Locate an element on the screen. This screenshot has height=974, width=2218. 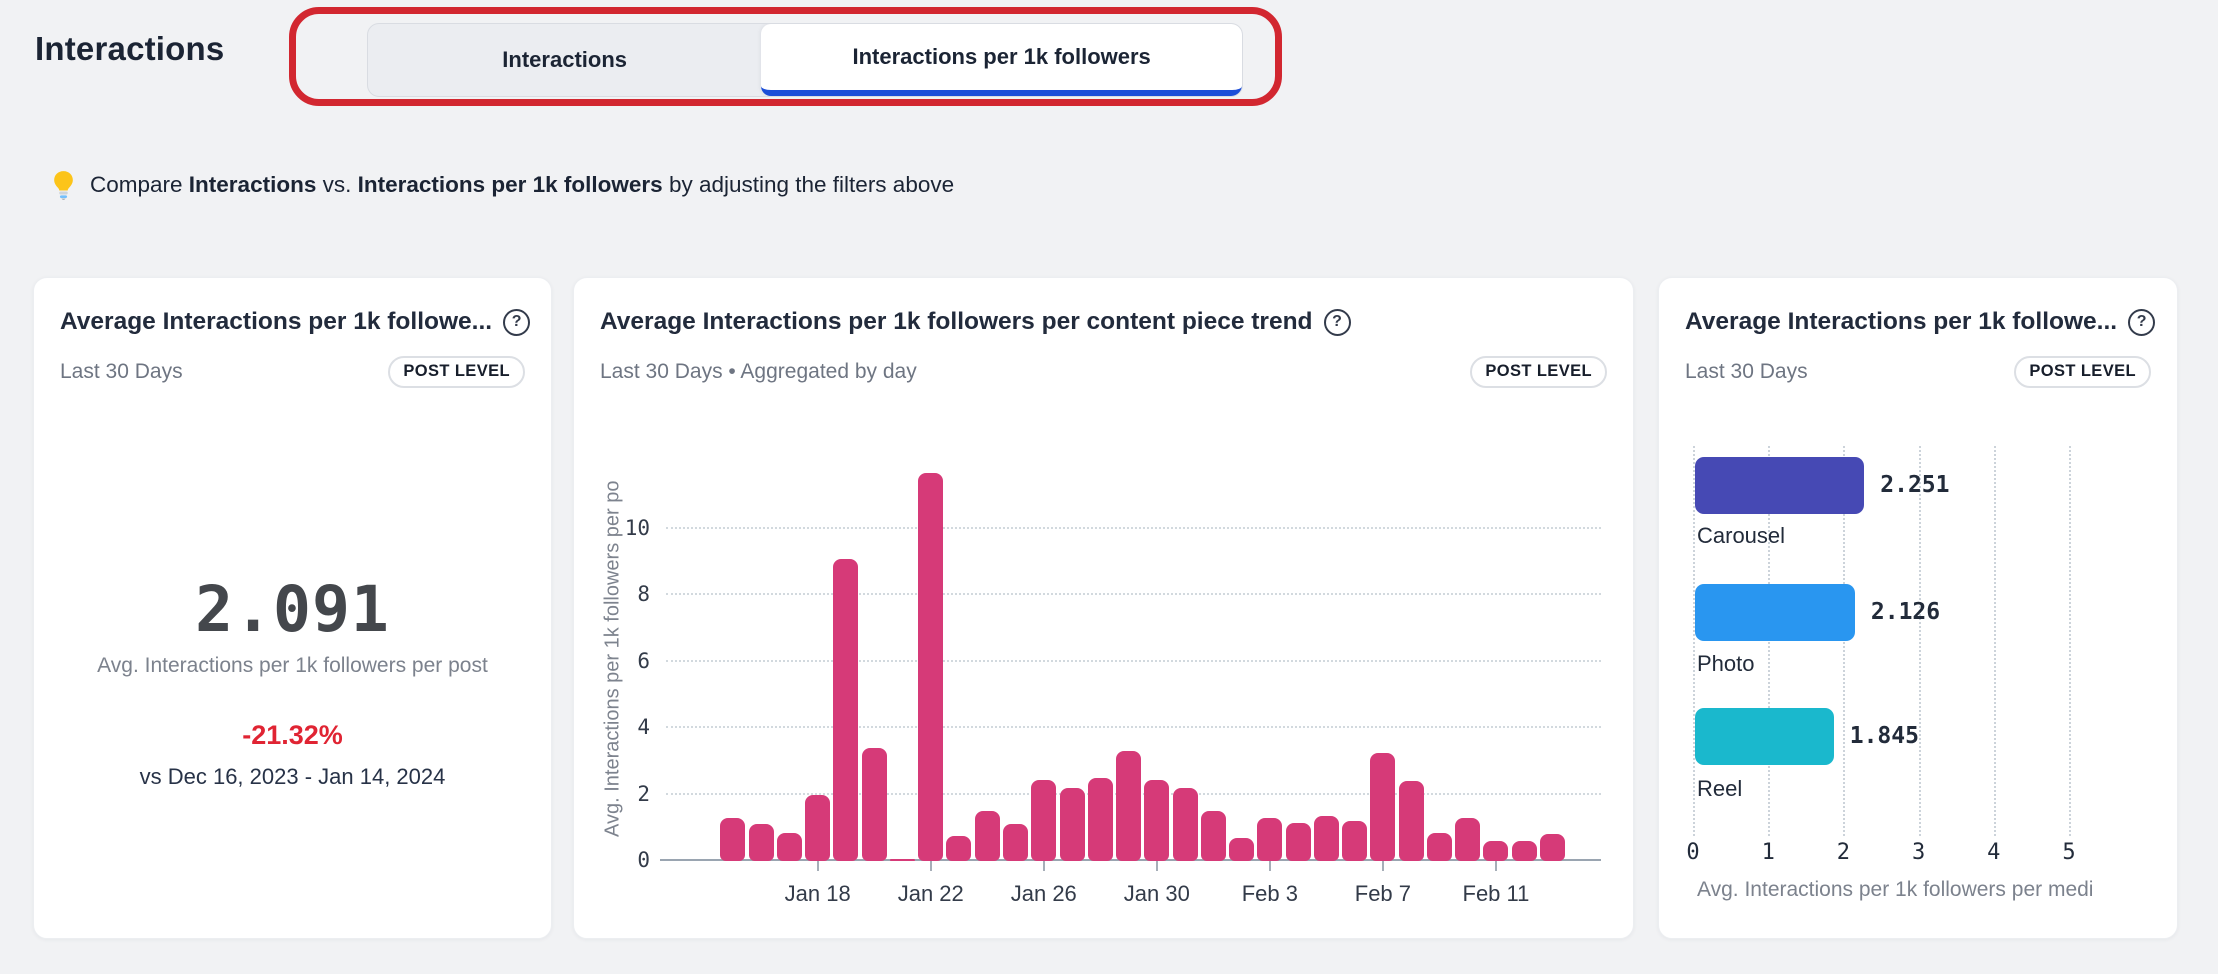
media-bar-label-photo: Photo is located at coordinates (1726, 663).